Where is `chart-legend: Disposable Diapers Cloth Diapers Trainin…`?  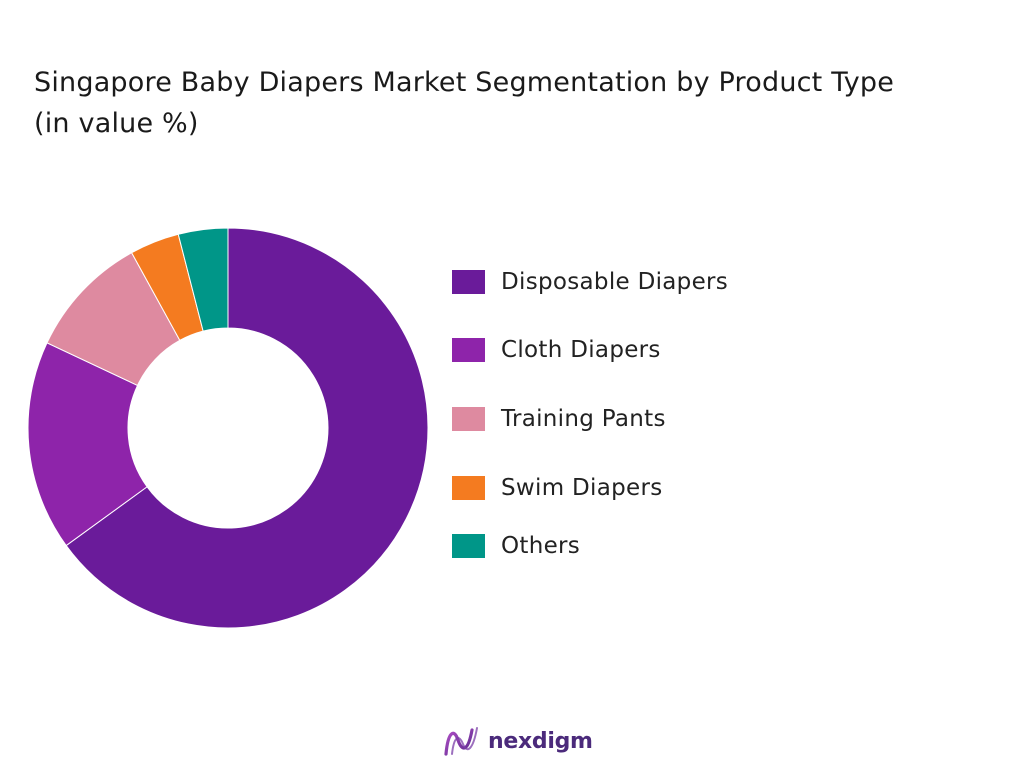
chart-legend: Disposable Diapers Cloth Diapers Trainin… is located at coordinates (590, 410).